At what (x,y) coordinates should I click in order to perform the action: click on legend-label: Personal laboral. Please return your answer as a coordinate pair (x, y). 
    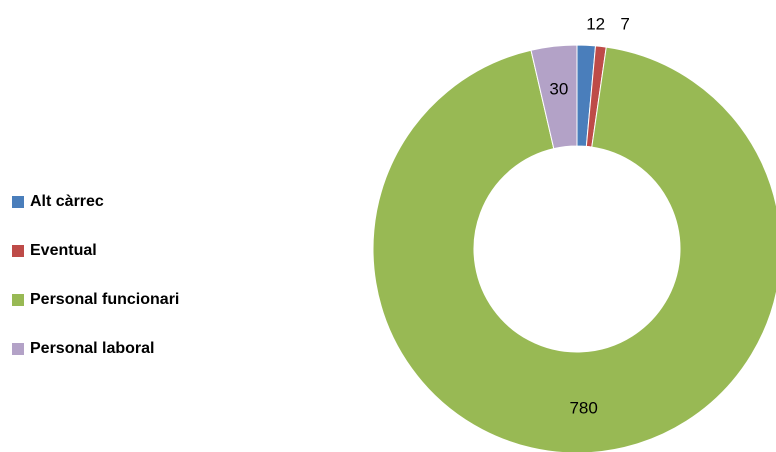
    Looking at the image, I should click on (92, 348).